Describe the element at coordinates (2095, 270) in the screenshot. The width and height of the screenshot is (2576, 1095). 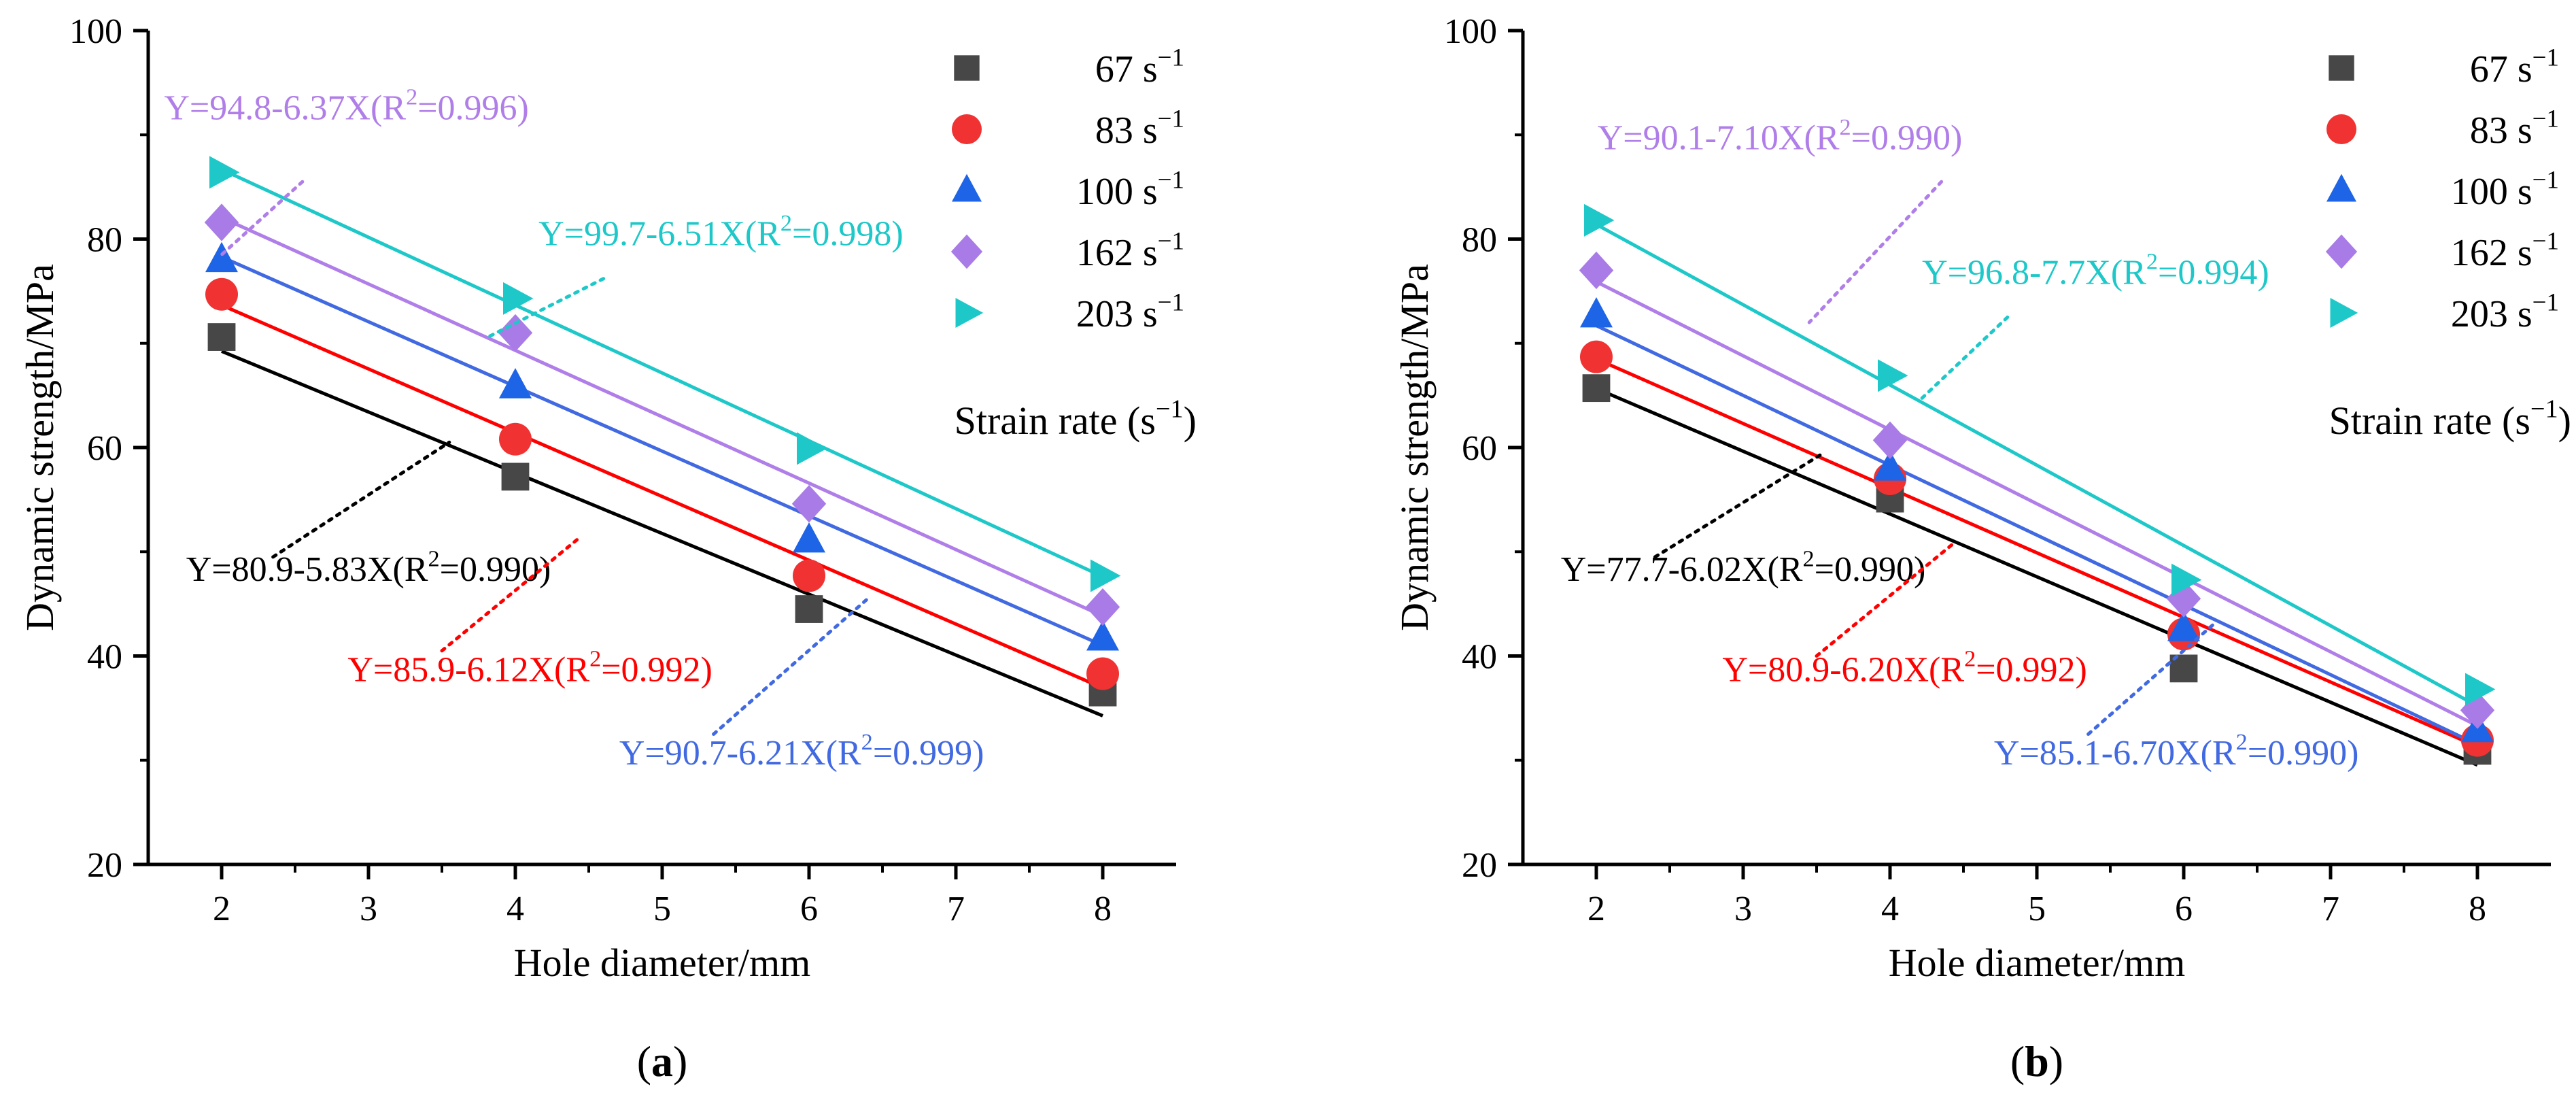
I see `fit-equation-203: Y=96.8-7.7X(R2​=0.994)` at that location.